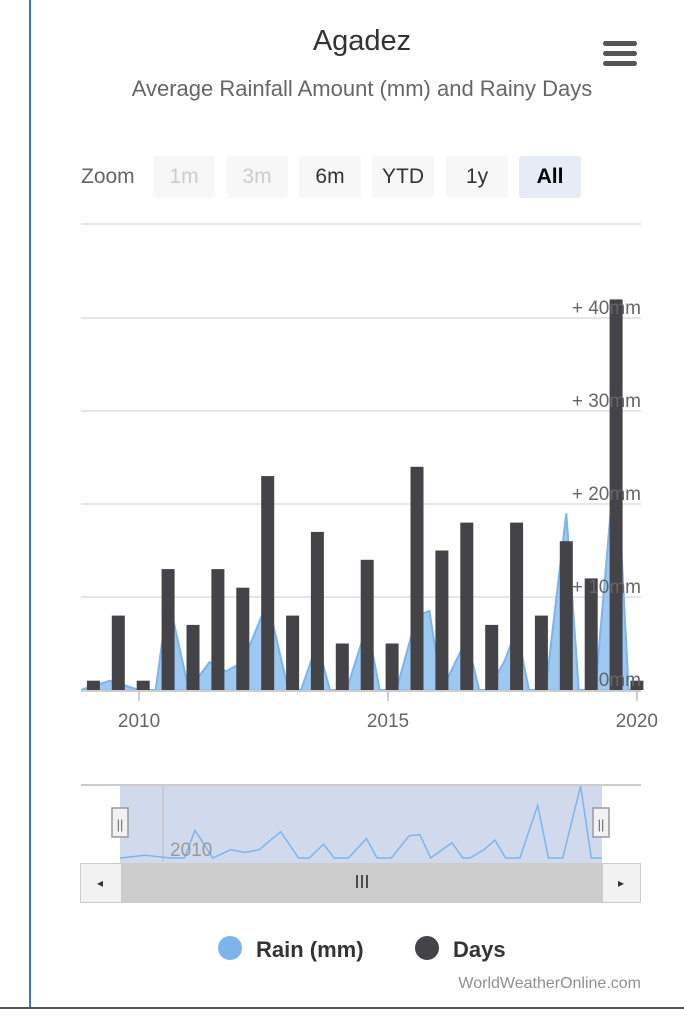 Image resolution: width=684 pixels, height=1024 pixels. I want to click on y-tick-label: 0mm, so click(620, 680).